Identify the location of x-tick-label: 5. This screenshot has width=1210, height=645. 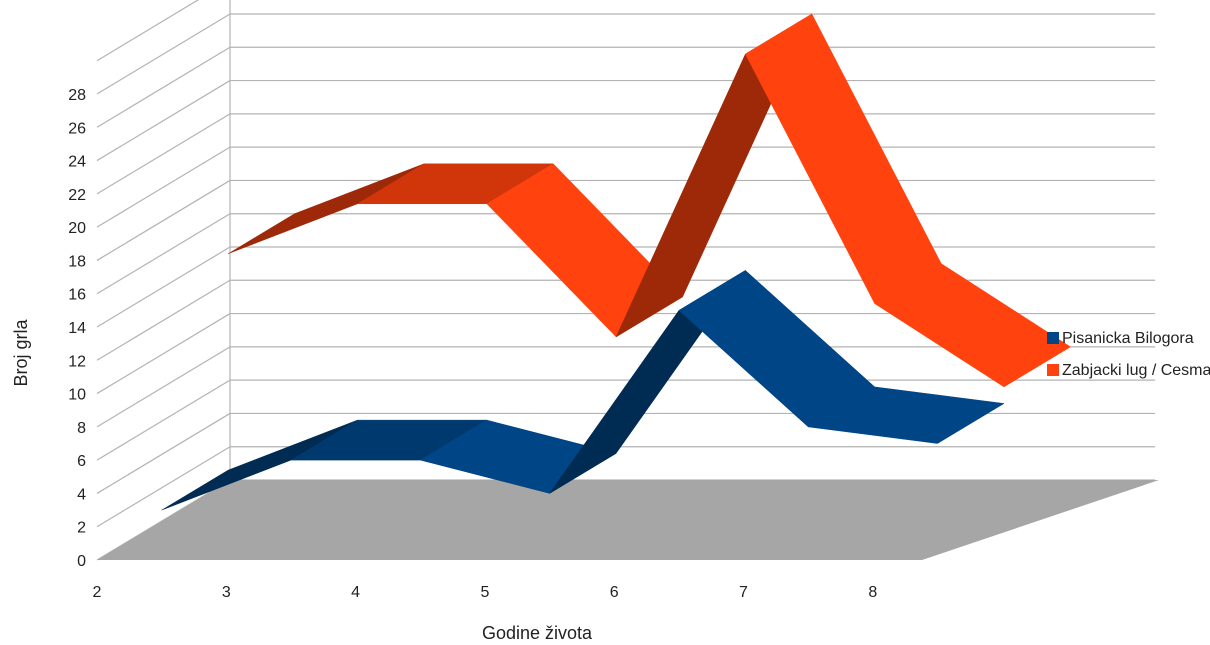
(484, 592).